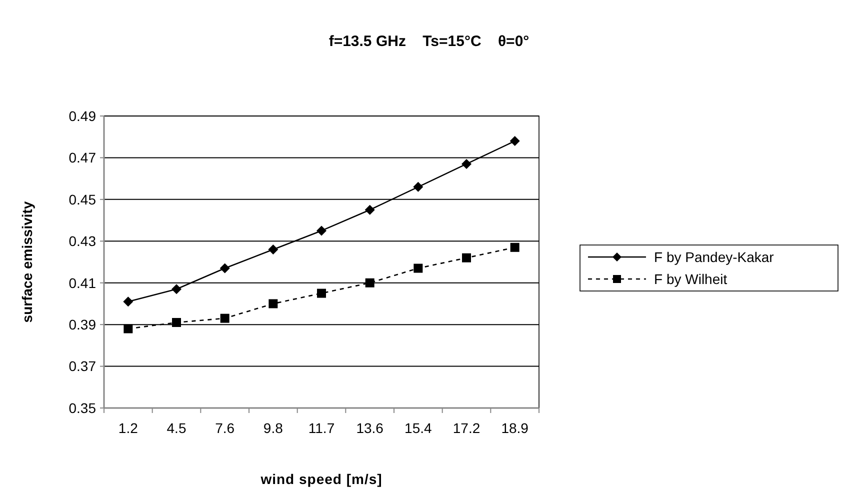  Describe the element at coordinates (429, 41) in the screenshot. I see `chart-title: f=13.5 GHz Ts=15°C θ=0°` at that location.